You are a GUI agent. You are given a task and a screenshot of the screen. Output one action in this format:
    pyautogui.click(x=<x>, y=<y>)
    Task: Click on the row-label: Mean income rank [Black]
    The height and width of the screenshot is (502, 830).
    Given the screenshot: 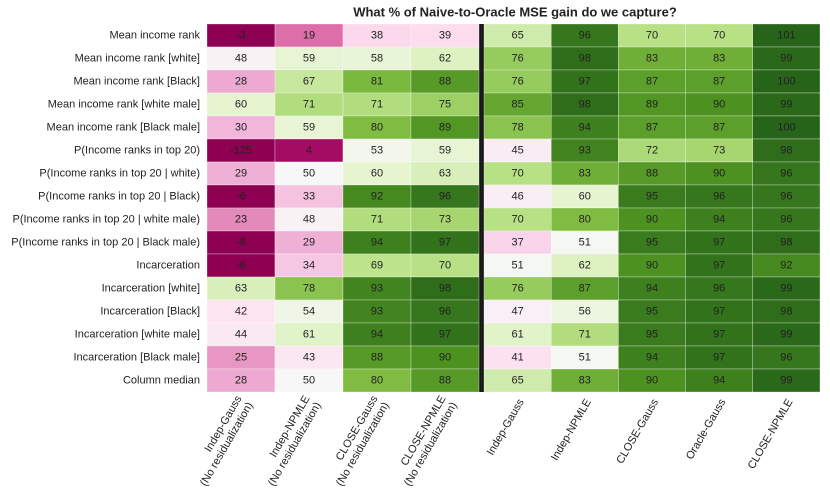 What is the action you would take?
    pyautogui.click(x=136, y=81)
    